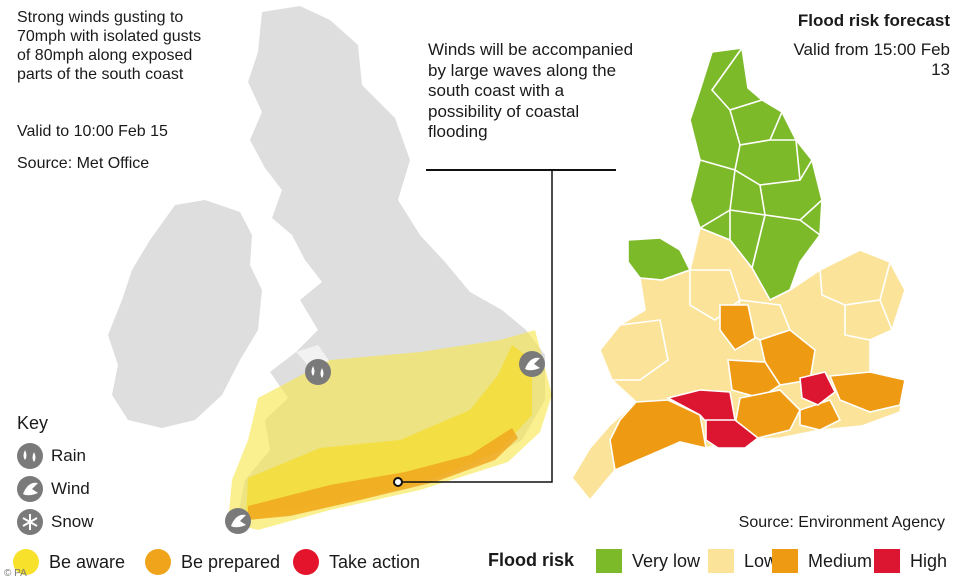 This screenshot has height=584, width=964. What do you see at coordinates (531, 560) in the screenshot?
I see `flood-risk-legend-title: Flood risk` at bounding box center [531, 560].